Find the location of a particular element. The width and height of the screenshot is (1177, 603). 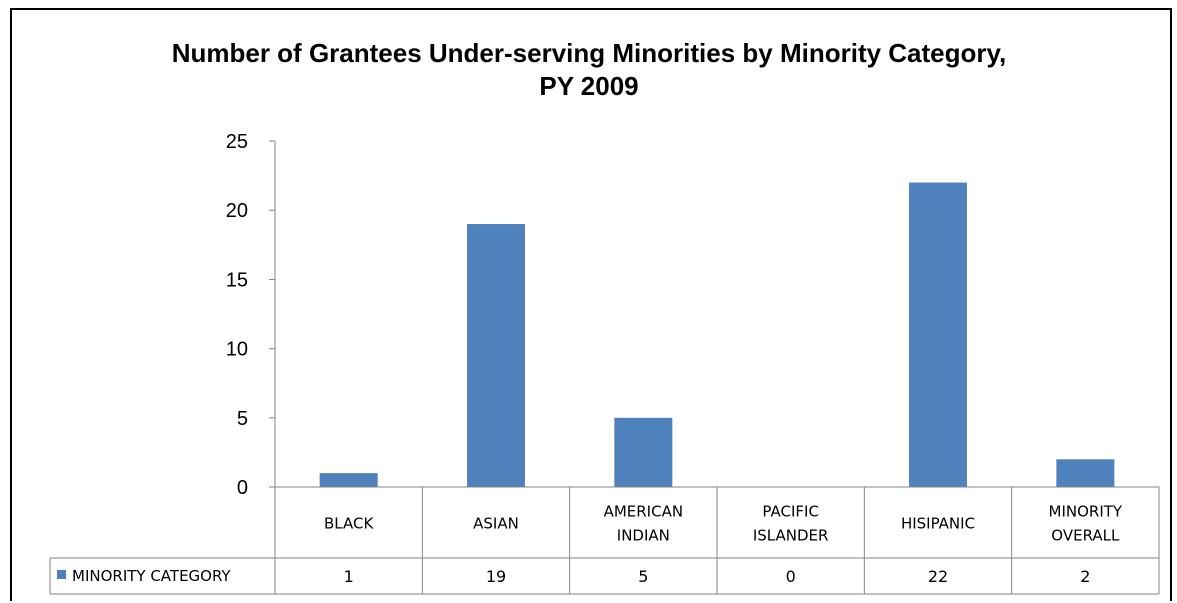

category-label: ISLANDER is located at coordinates (791, 536).